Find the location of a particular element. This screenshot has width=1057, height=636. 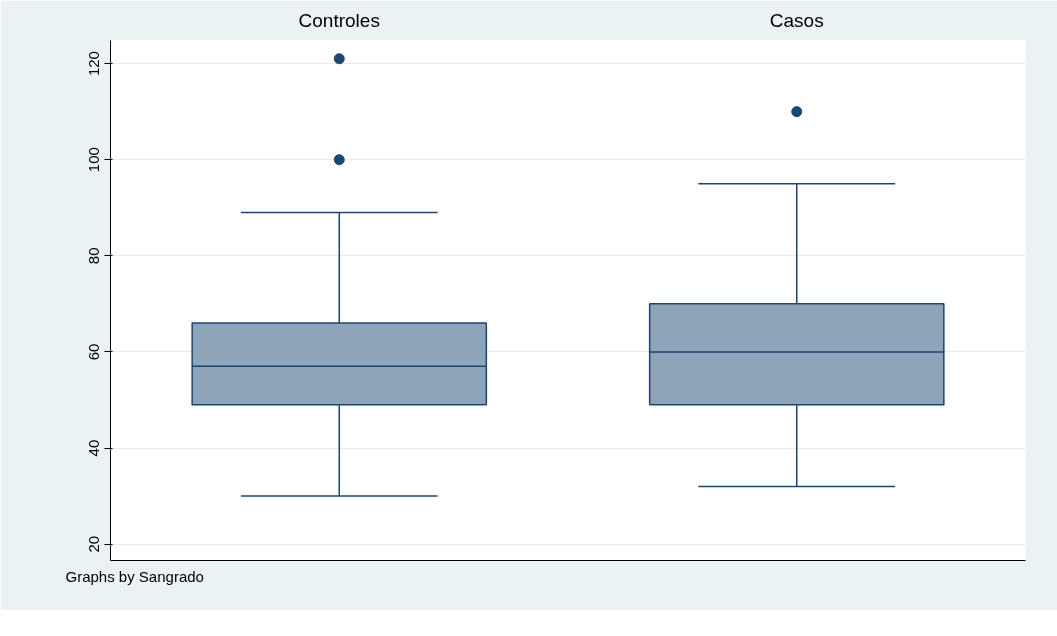

y-tick-label: 100 is located at coordinates (94, 160).